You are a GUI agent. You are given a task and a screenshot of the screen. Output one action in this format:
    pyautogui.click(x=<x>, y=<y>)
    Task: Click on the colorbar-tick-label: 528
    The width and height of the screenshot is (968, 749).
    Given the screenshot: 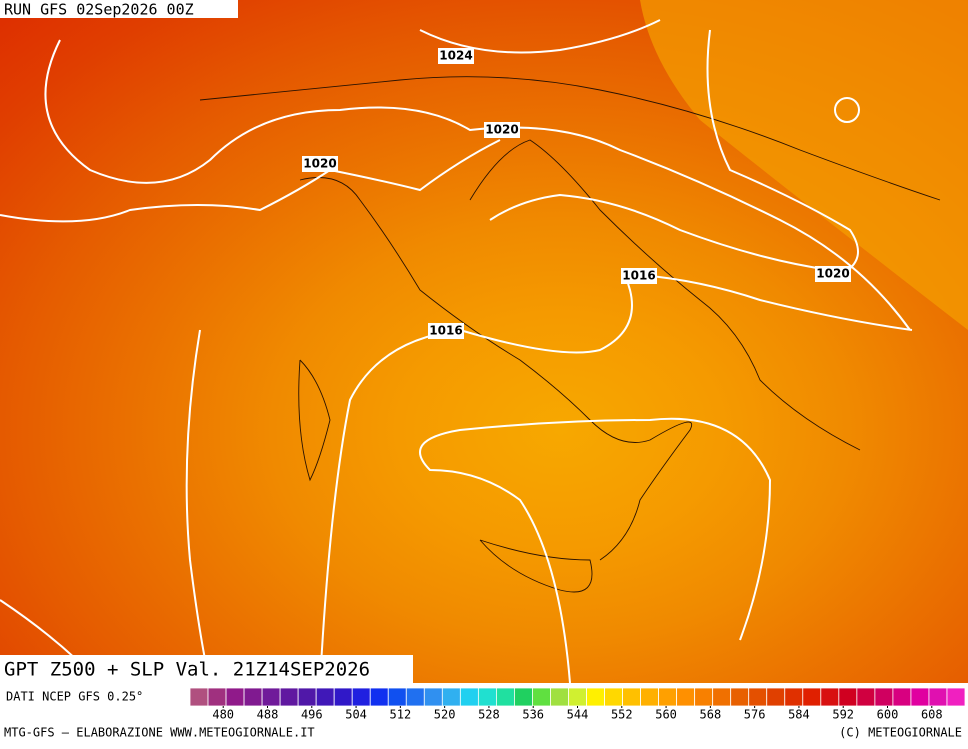 What is the action you would take?
    pyautogui.click(x=489, y=715)
    